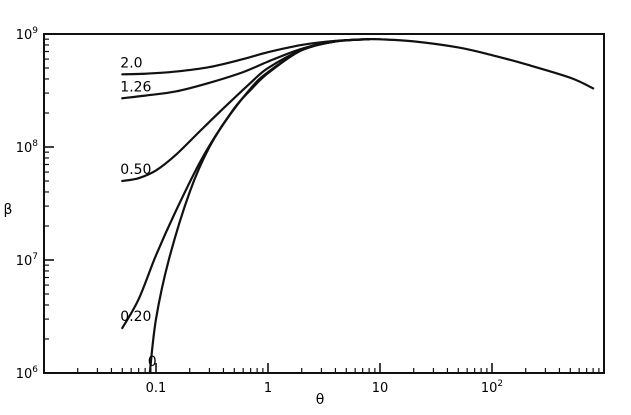 Image resolution: width=631 pixels, height=415 pixels. I want to click on series-labels: 2.0 1.26 0.50 0.20 0, so click(138, 212).